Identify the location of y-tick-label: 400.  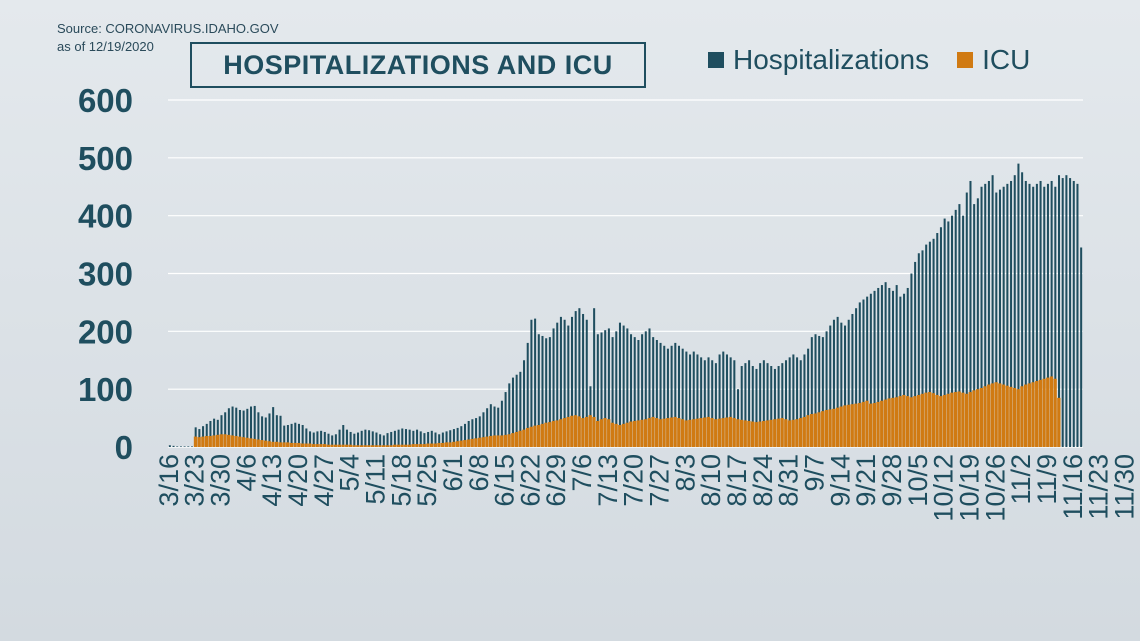
(105, 216).